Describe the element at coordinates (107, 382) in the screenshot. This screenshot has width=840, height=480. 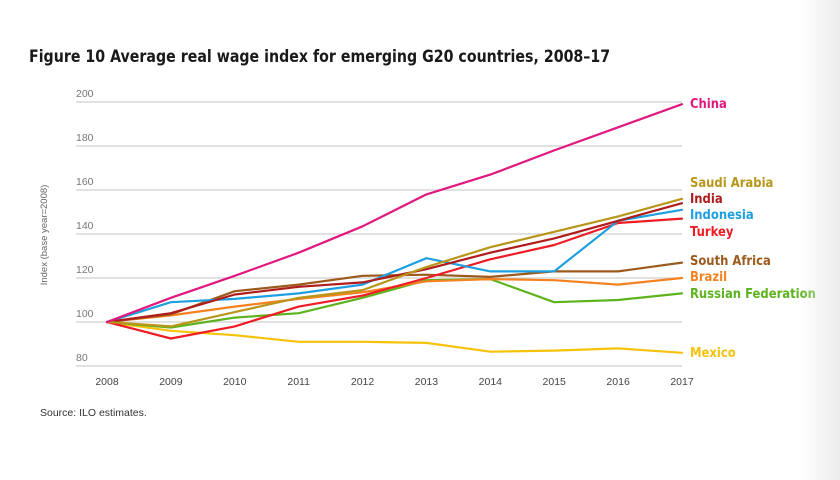
I see `x-tick-label: 2008` at that location.